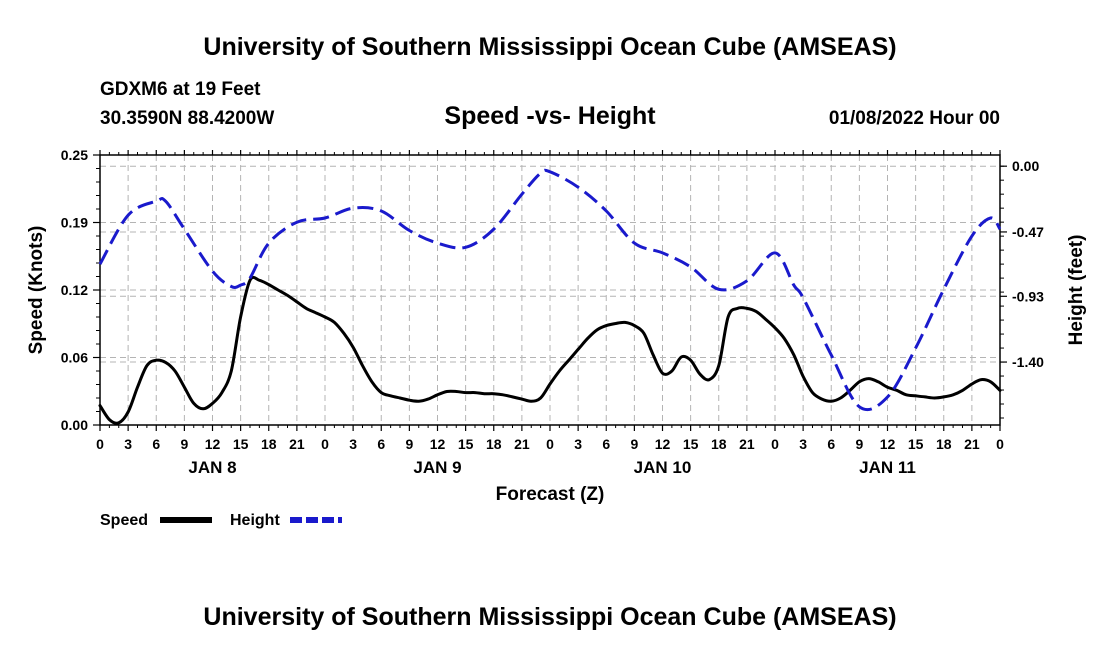  I want to click on chart-title: Speed -vs- Height, so click(550, 116).